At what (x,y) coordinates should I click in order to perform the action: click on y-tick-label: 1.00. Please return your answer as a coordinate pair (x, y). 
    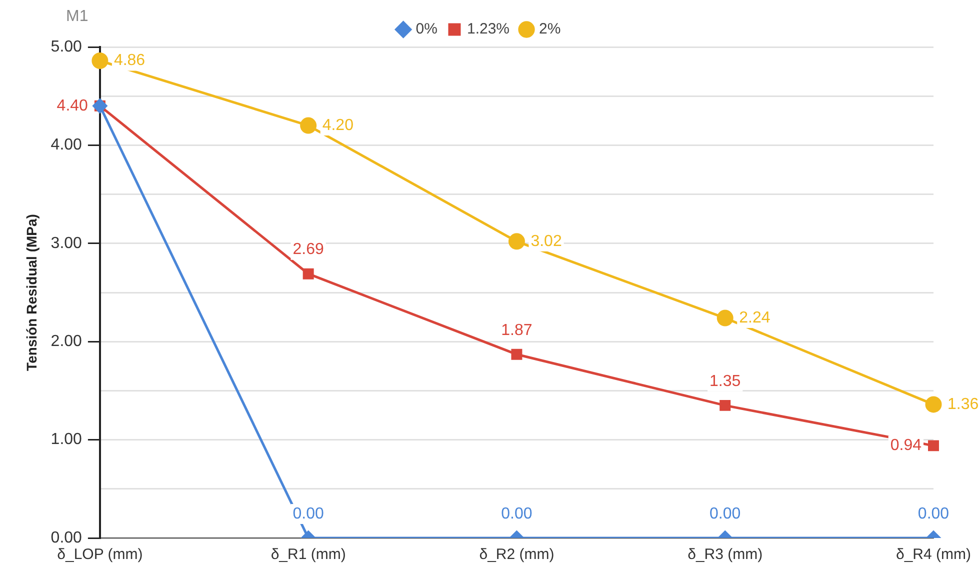
    Looking at the image, I should click on (66, 439).